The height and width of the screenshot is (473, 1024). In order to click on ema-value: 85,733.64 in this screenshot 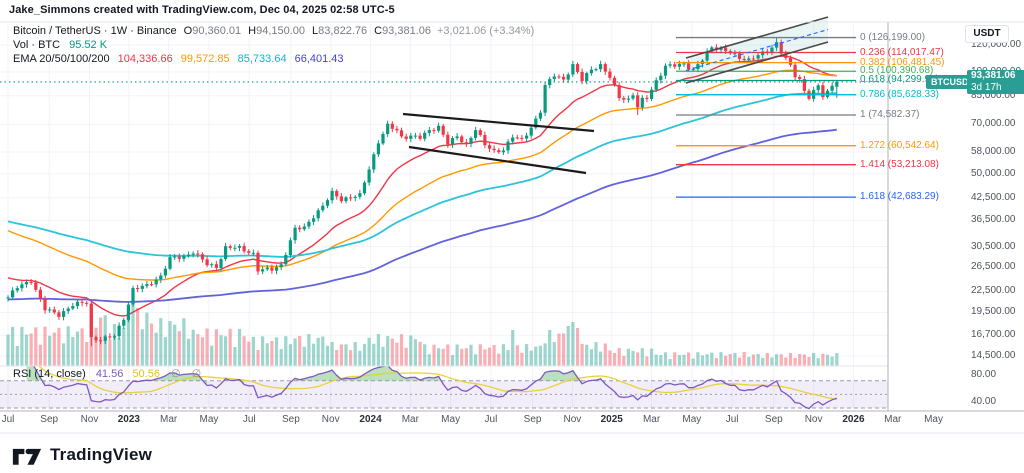, I will do `click(262, 59)`.